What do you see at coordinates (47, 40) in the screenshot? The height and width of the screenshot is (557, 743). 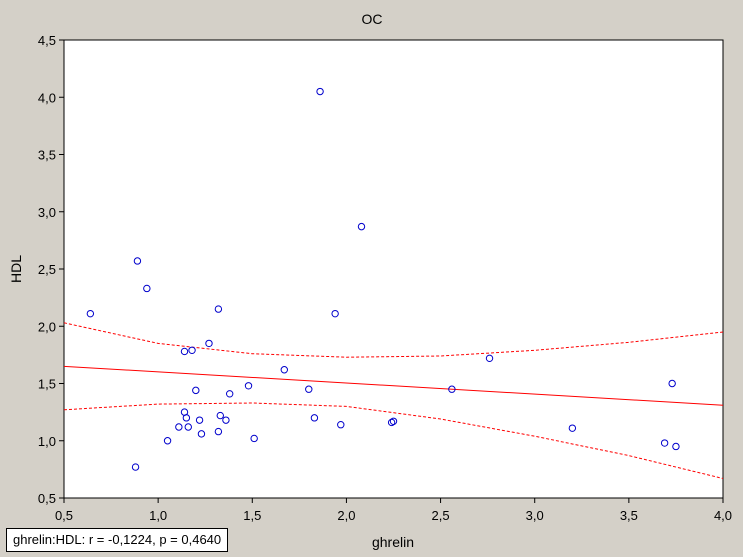 I see `y-tick-label: 4,5` at bounding box center [47, 40].